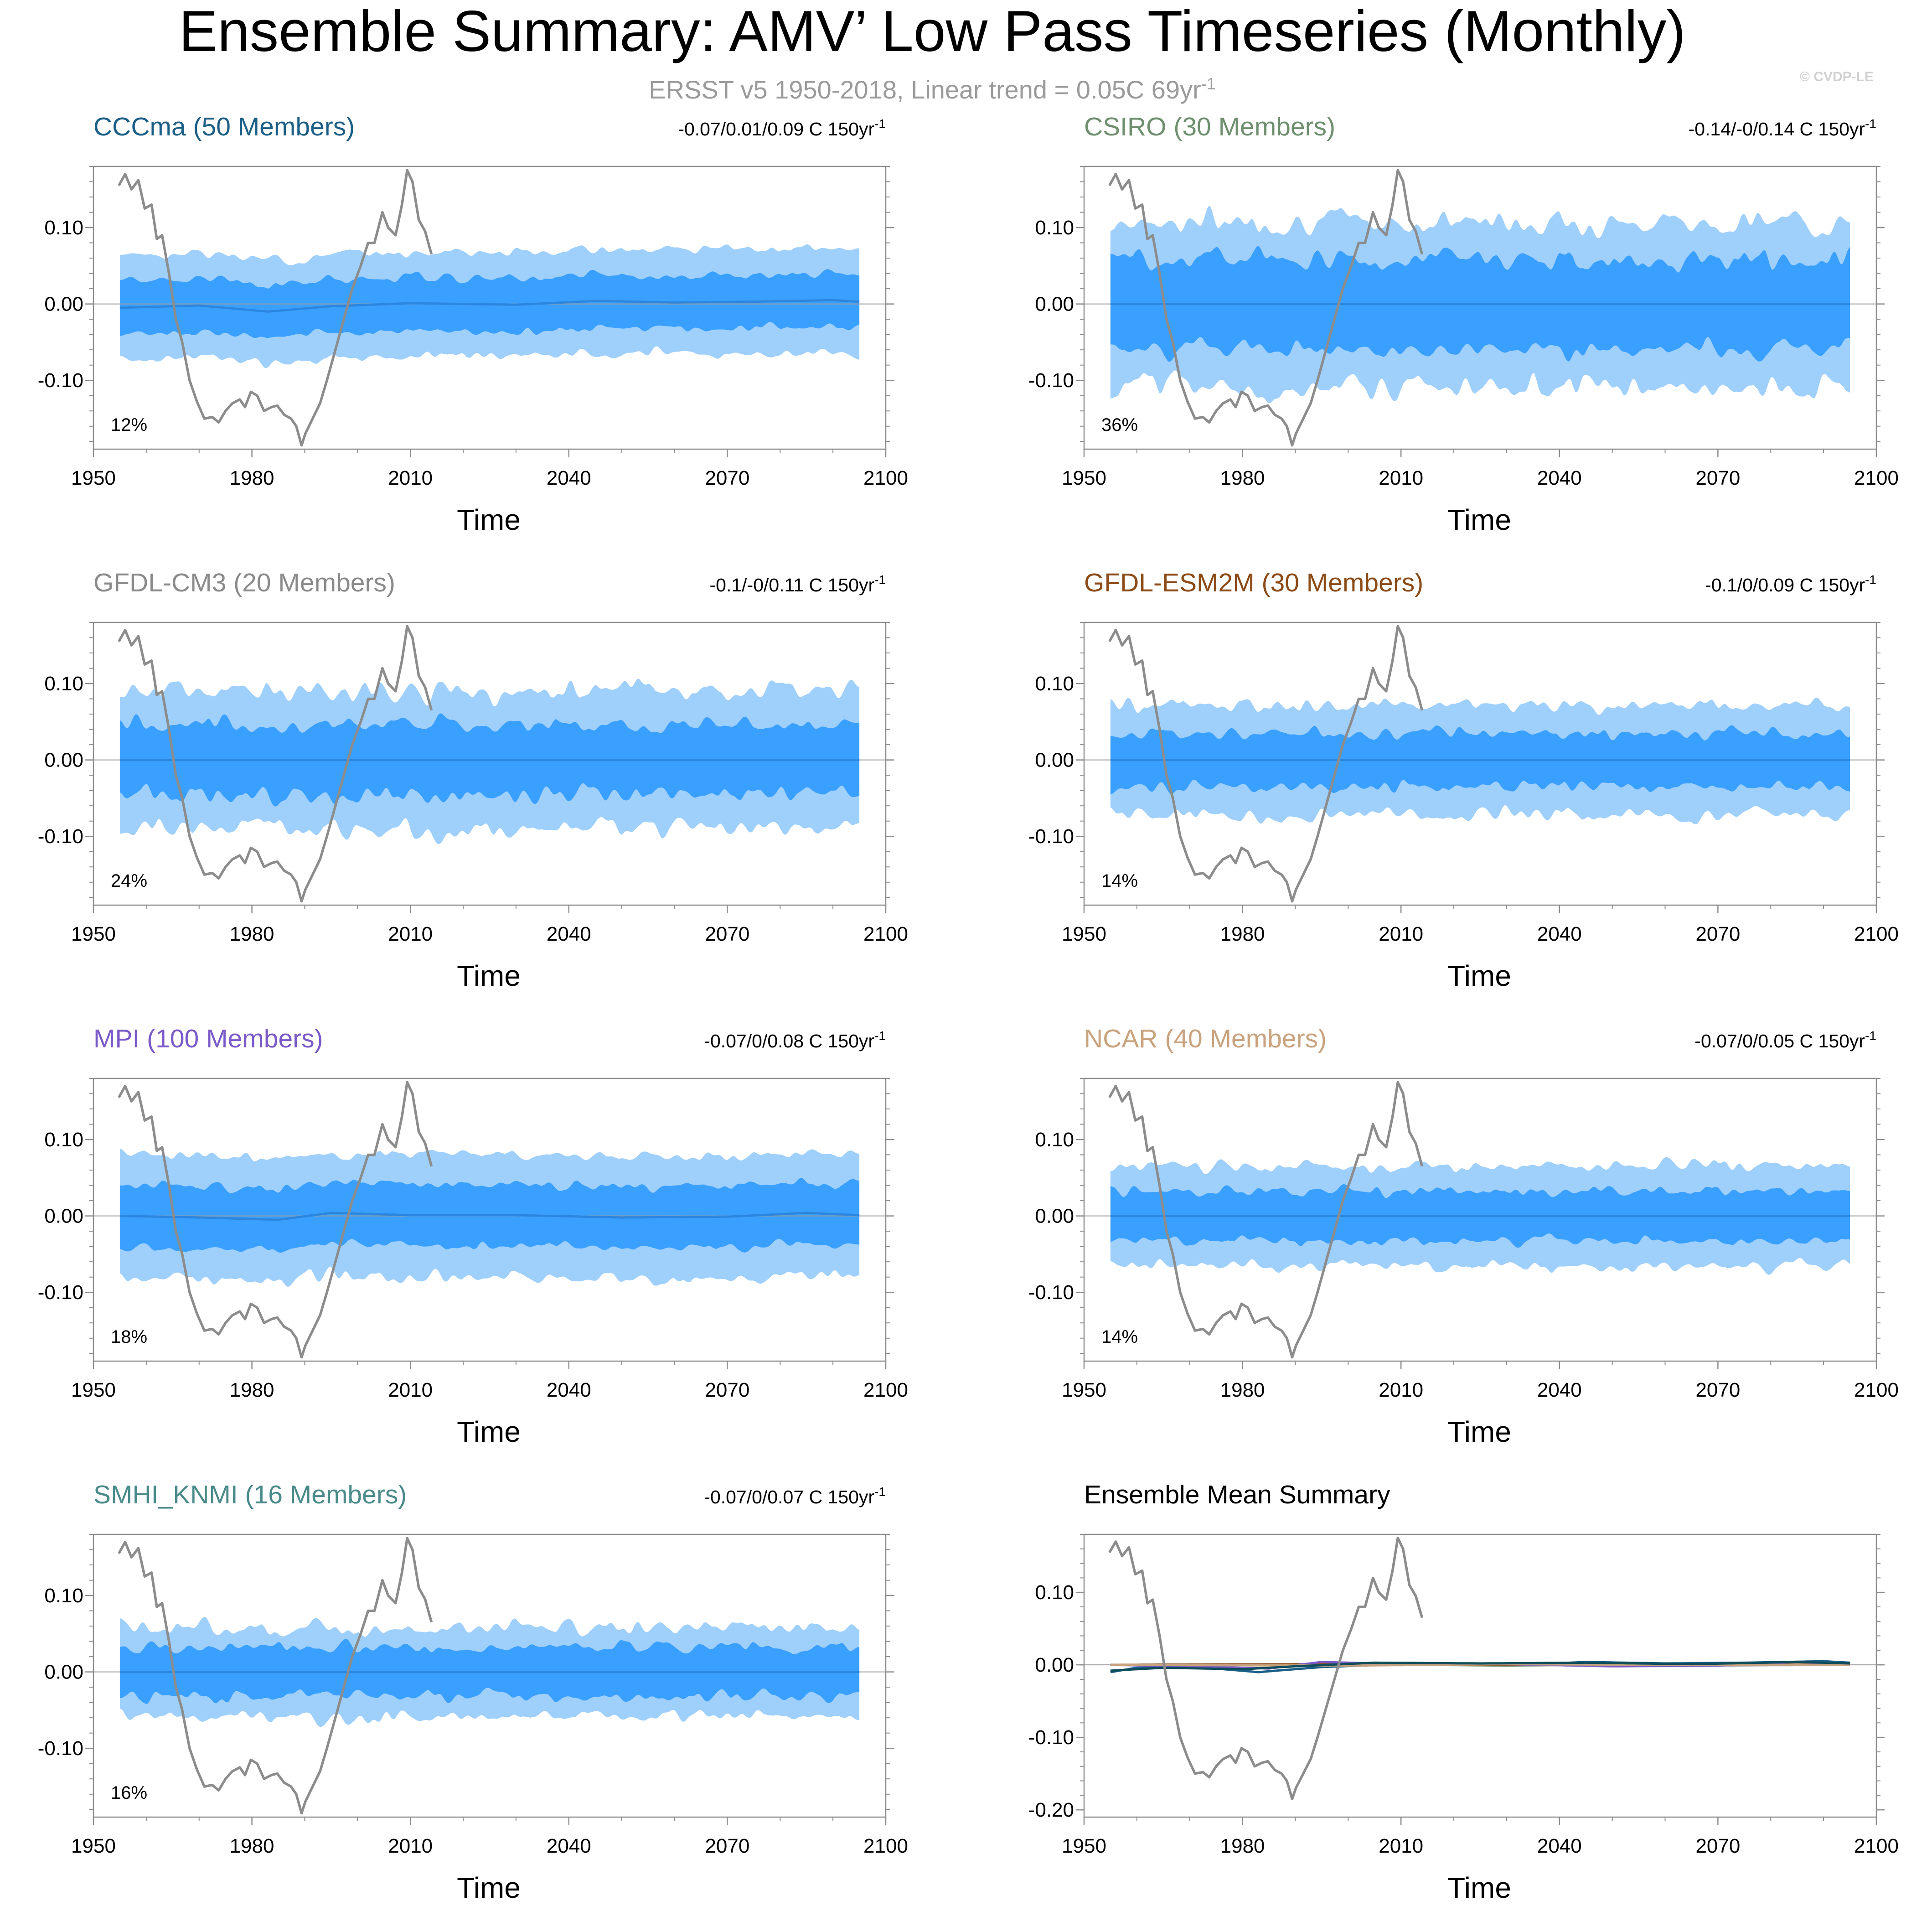 This screenshot has height=1932, width=1906. I want to click on trend-label: -0.14/-0/0.14 C 150yr-1, so click(1783, 128).